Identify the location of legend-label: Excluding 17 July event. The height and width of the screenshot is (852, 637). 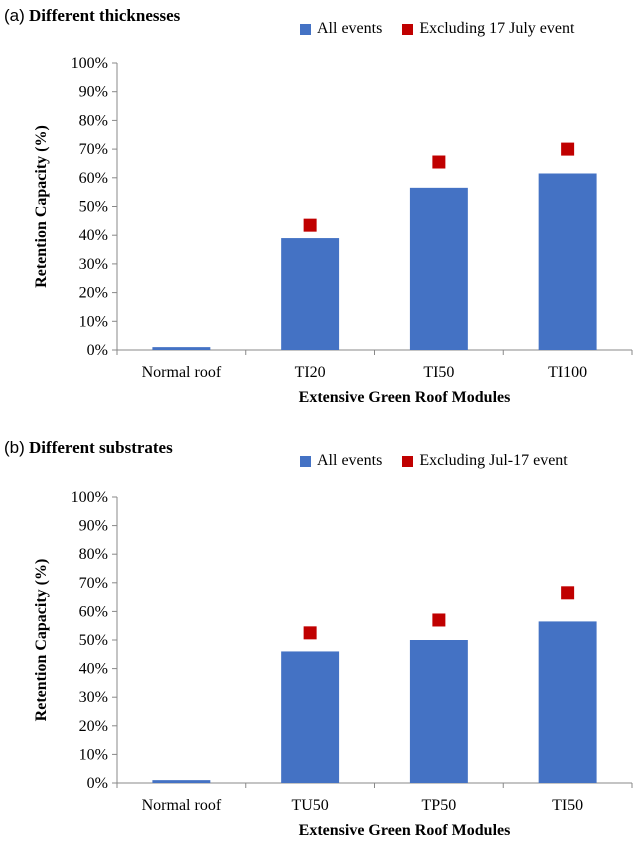
(497, 28).